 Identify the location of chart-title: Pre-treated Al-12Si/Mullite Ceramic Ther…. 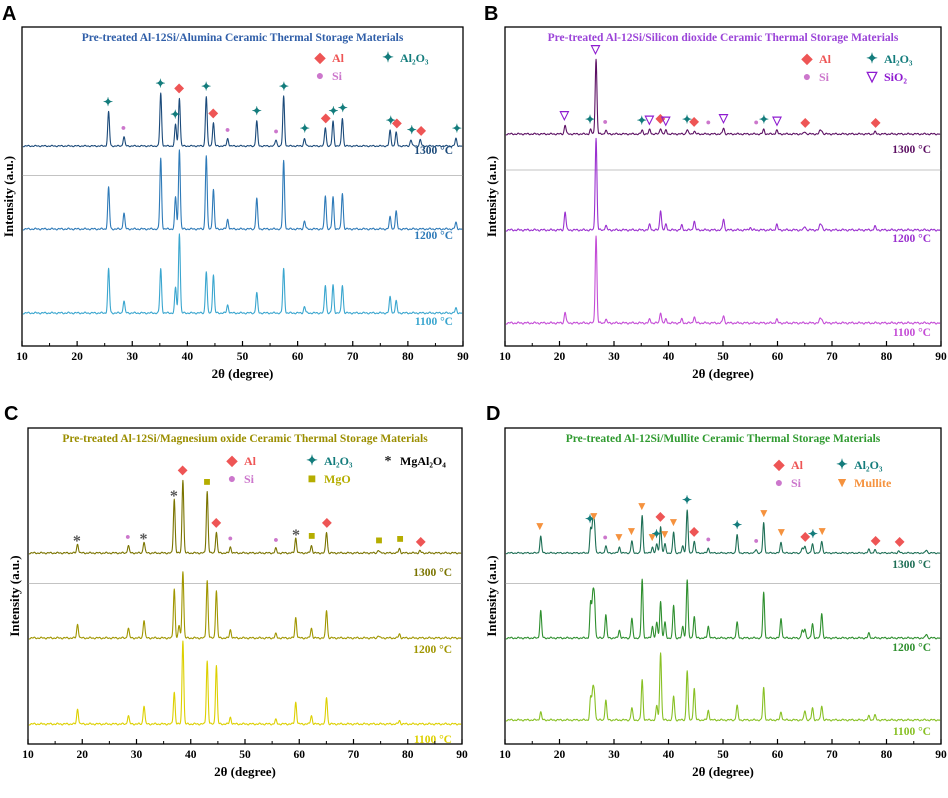
(723, 439).